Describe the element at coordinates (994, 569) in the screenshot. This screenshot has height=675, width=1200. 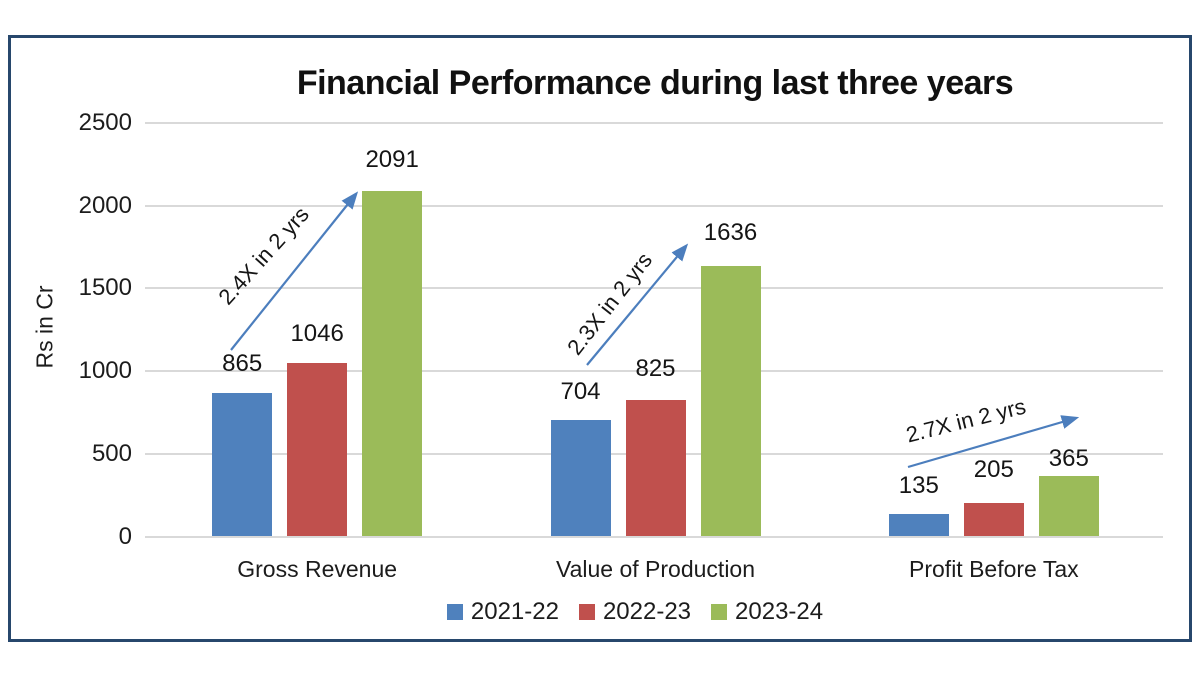
I see `category-label-profit-before-tax: Profit Before Tax` at that location.